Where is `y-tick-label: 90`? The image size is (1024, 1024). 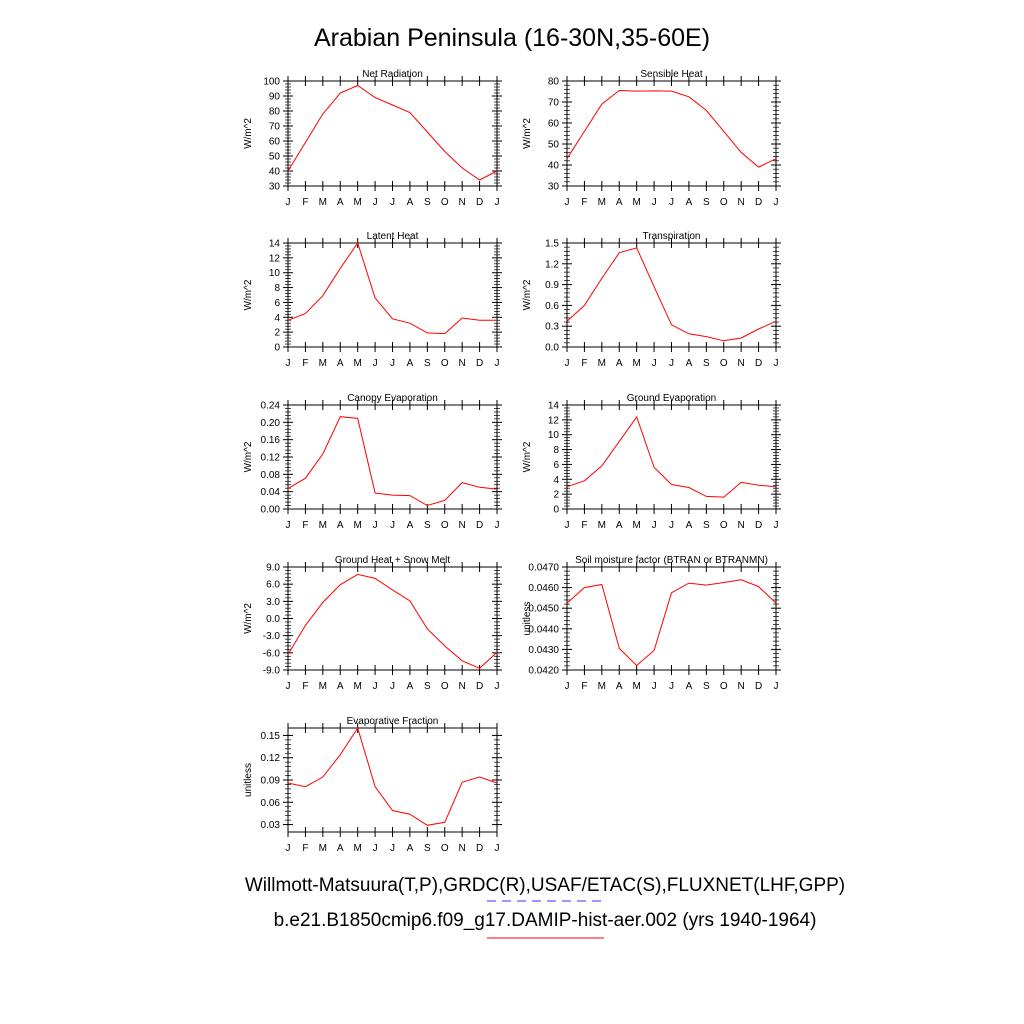
y-tick-label: 90 is located at coordinates (275, 97).